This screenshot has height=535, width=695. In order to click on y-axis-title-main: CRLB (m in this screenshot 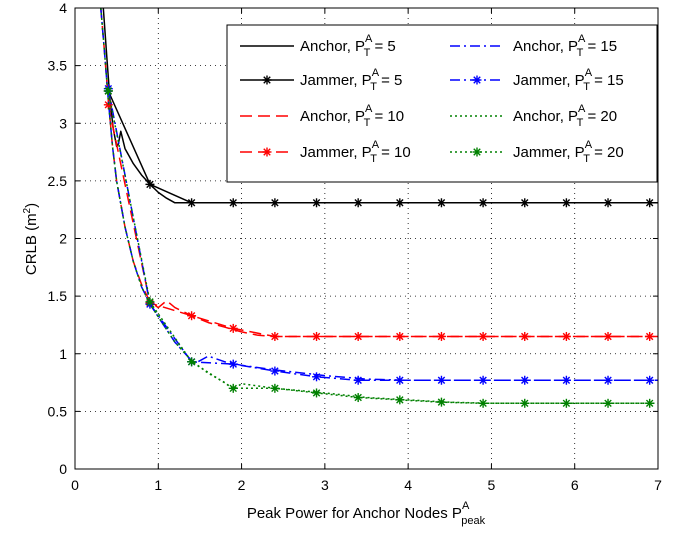, I will do `click(31, 244)`.